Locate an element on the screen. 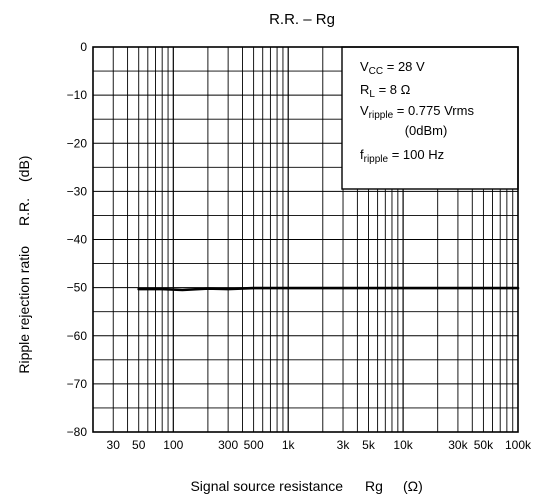 The height and width of the screenshot is (500, 536). x-tick-labels: 30 50 100 300 500 1k 3k 5k 10k 30k 50k 100k is located at coordinates (319, 445).